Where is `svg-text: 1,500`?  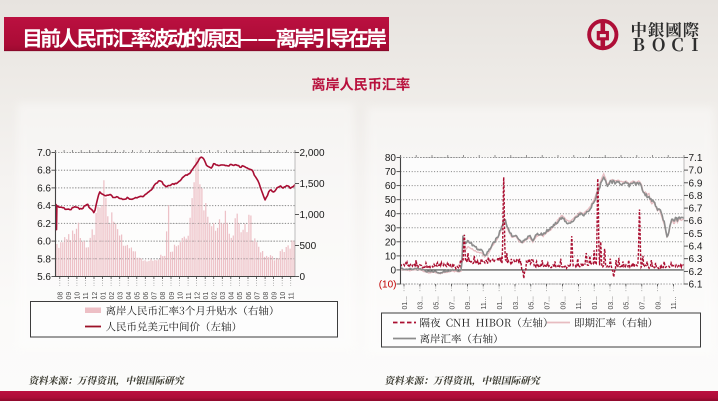
svg-text: 1,500 is located at coordinates (312, 184).